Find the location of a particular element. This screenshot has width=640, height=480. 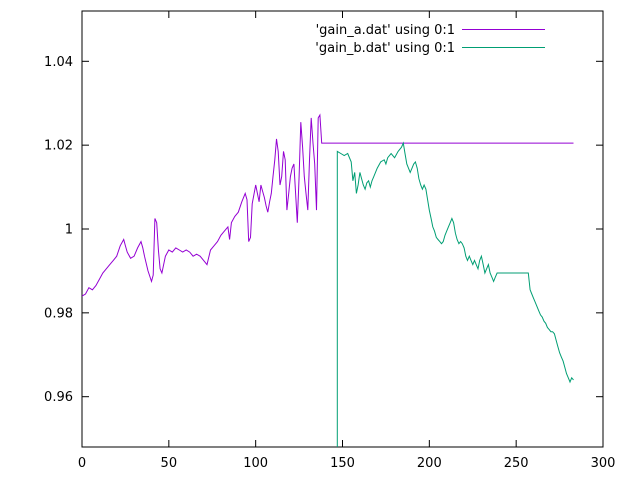

y-tick-label: 1.02 is located at coordinates (58, 146).